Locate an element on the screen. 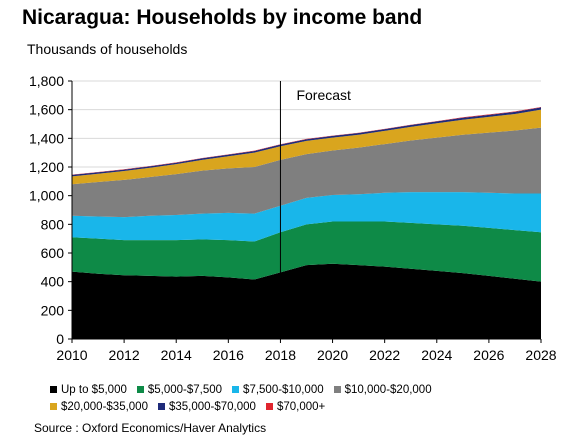  legend-item-3: $7,500-$10,000 is located at coordinates (278, 390).